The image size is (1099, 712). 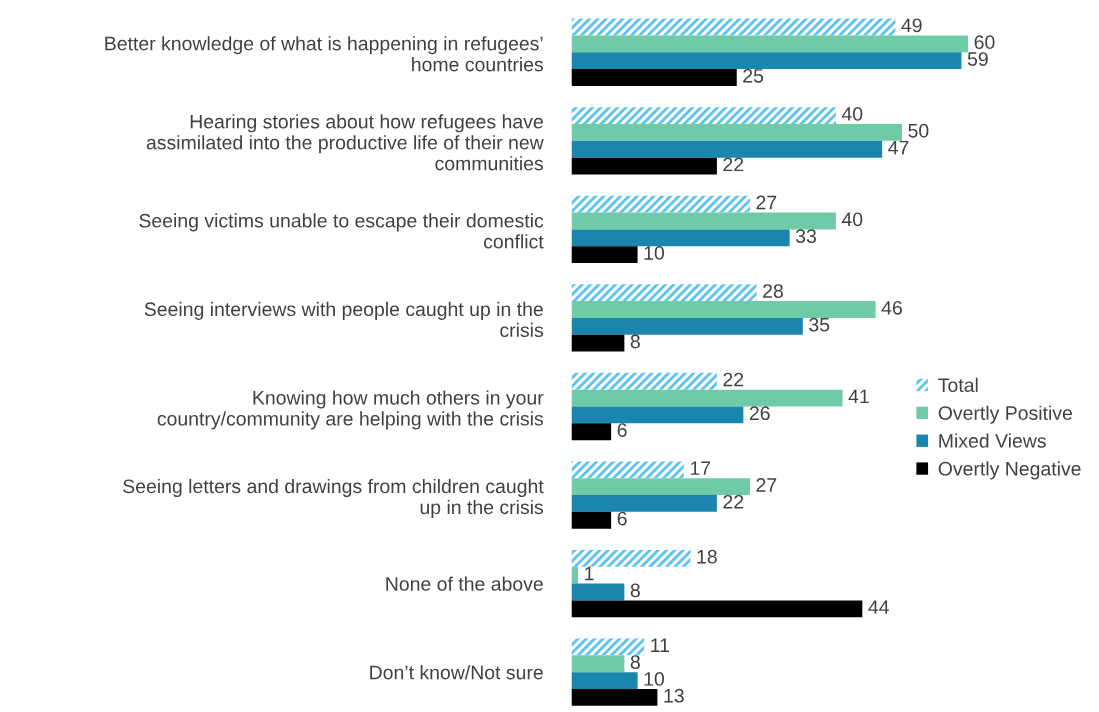 What do you see at coordinates (1009, 470) in the screenshot?
I see `legend-label: Overtly Negative` at bounding box center [1009, 470].